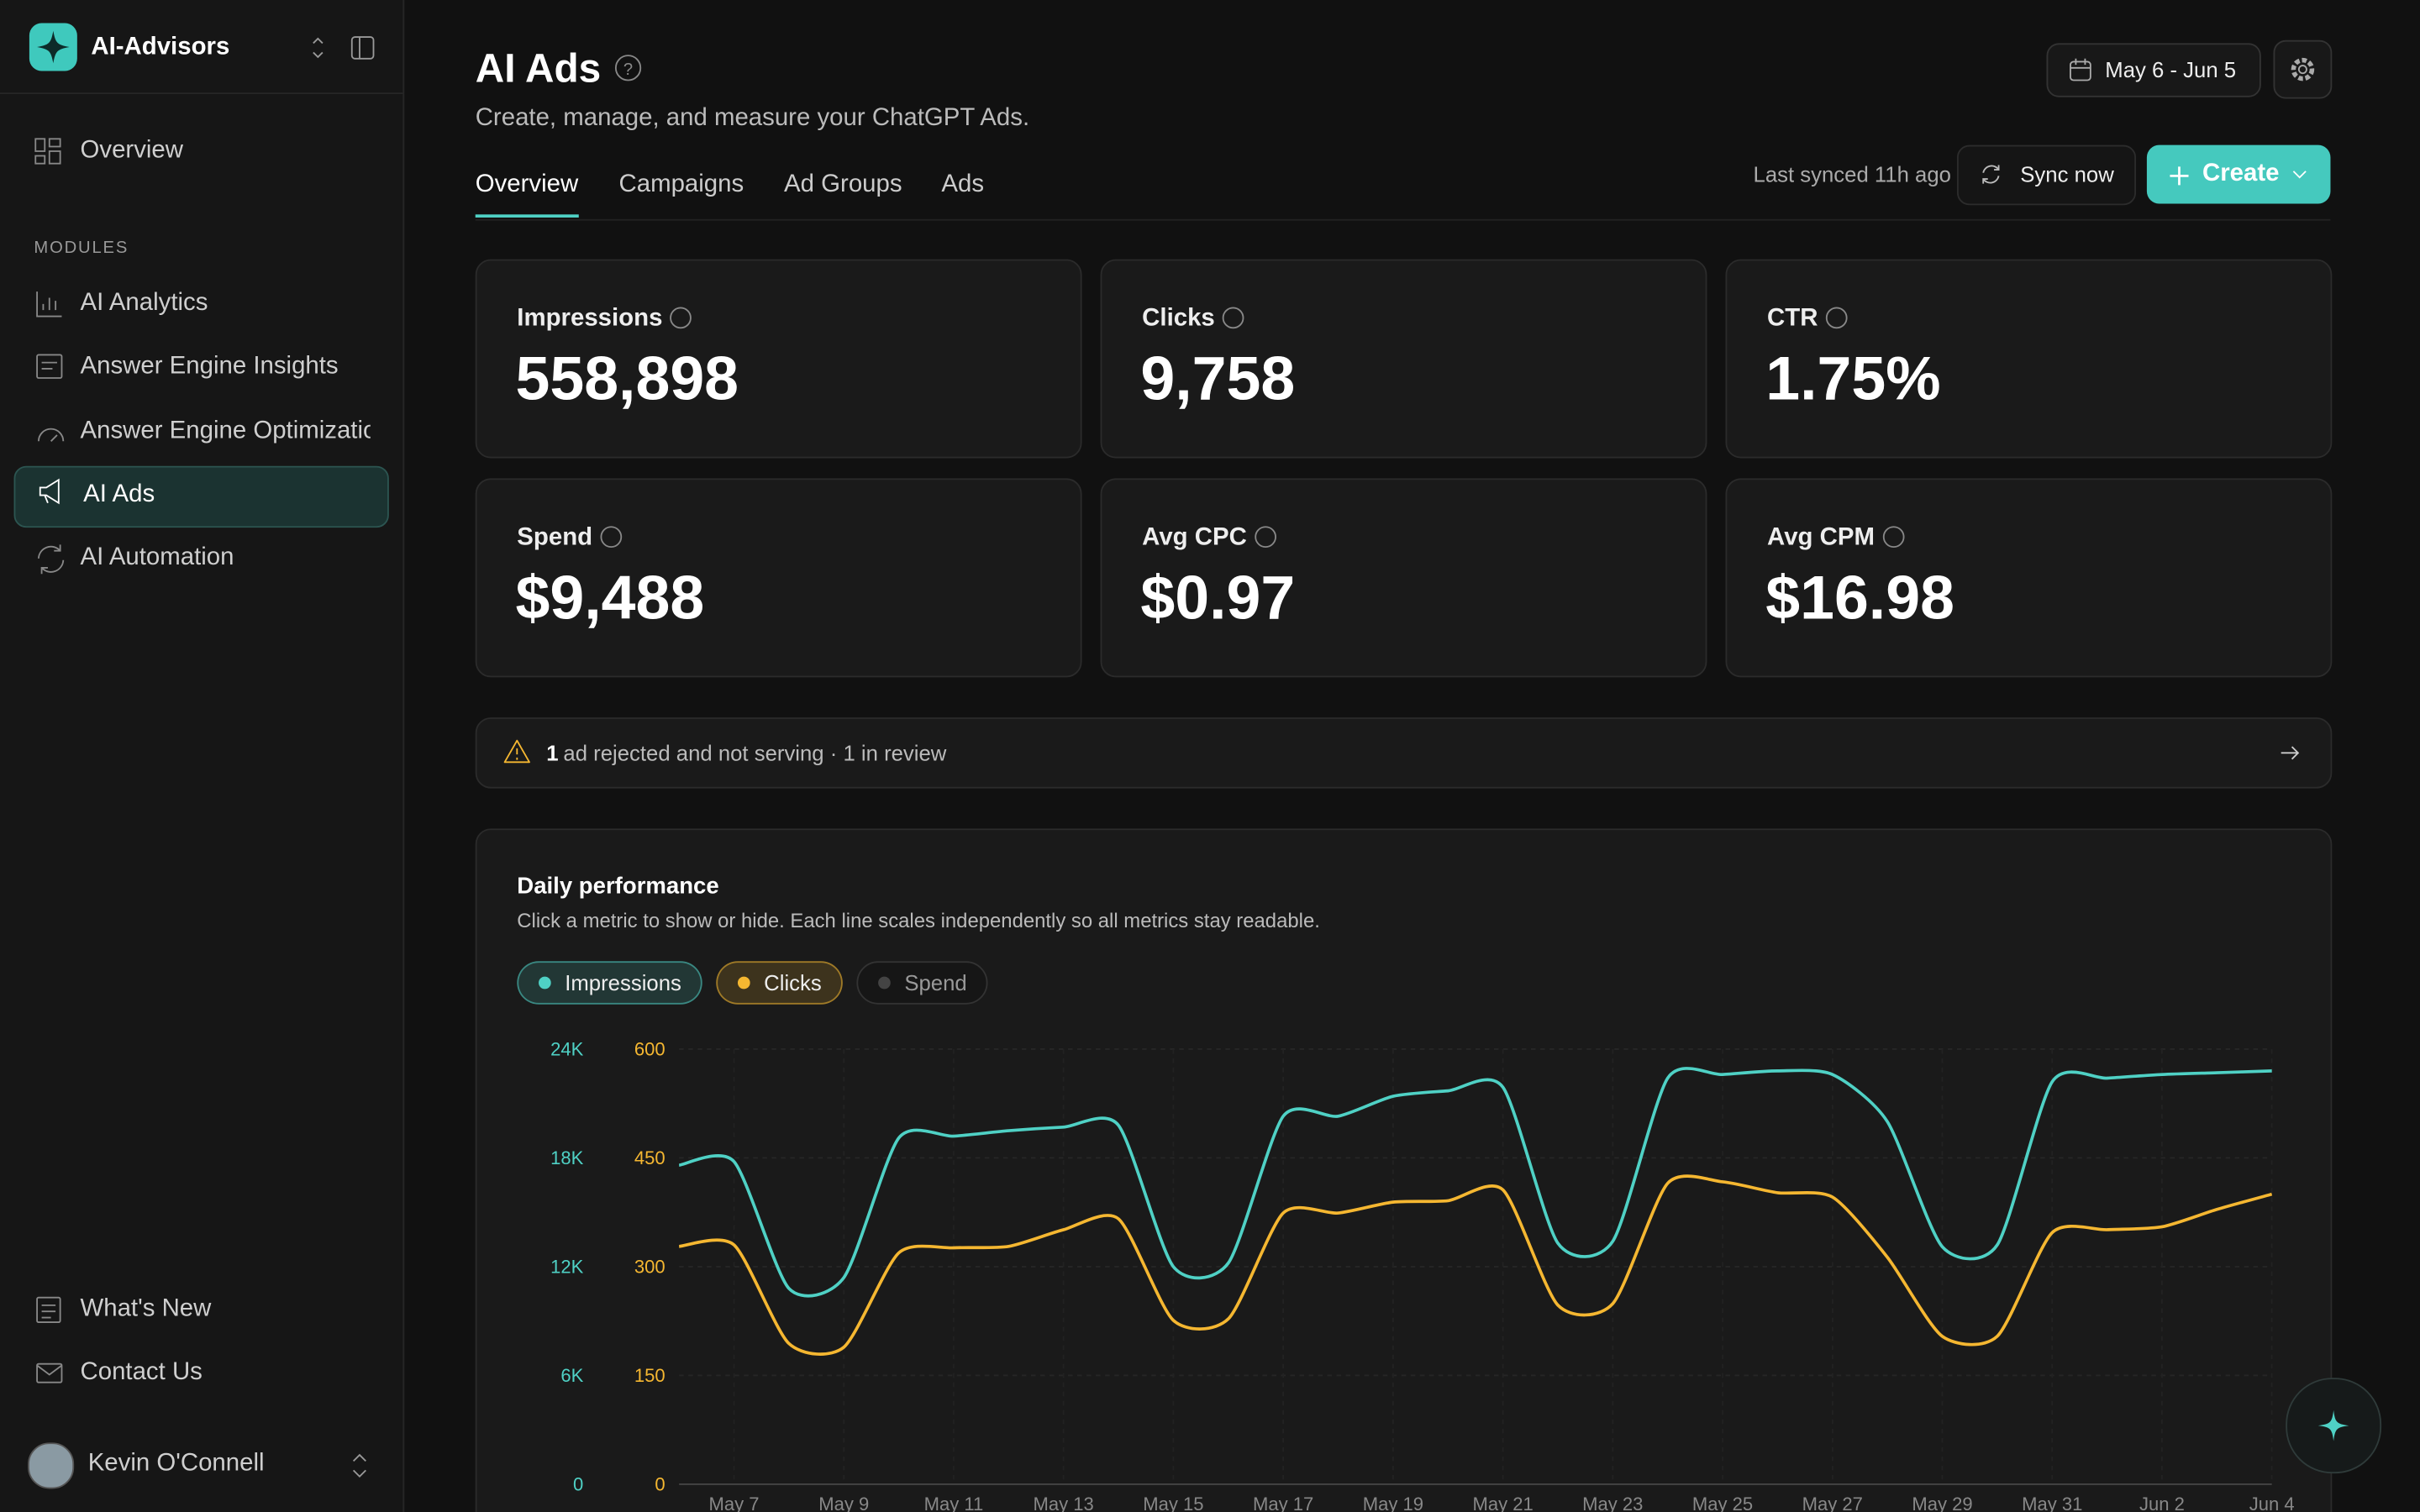 Image resolution: width=2420 pixels, height=1512 pixels. Describe the element at coordinates (2290, 753) in the screenshot. I see `arrow-icon` at that location.